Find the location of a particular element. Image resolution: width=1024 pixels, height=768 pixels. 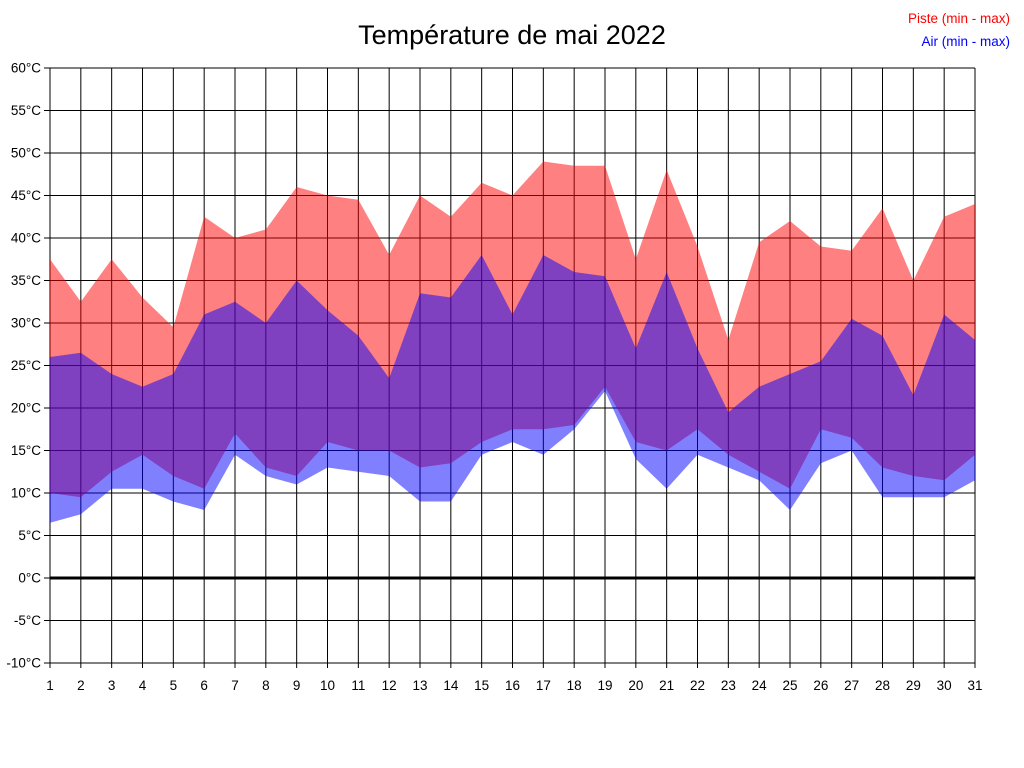

x-label-30: 30 is located at coordinates (944, 685).